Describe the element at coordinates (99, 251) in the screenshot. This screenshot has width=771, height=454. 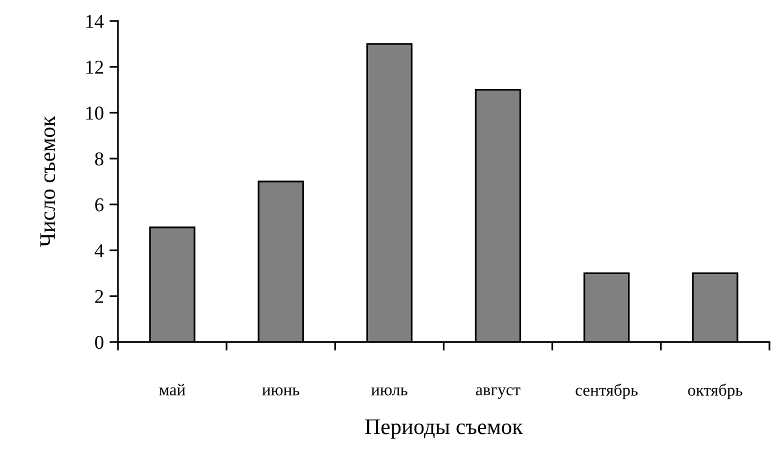
I see `y-tick-label: 4` at that location.